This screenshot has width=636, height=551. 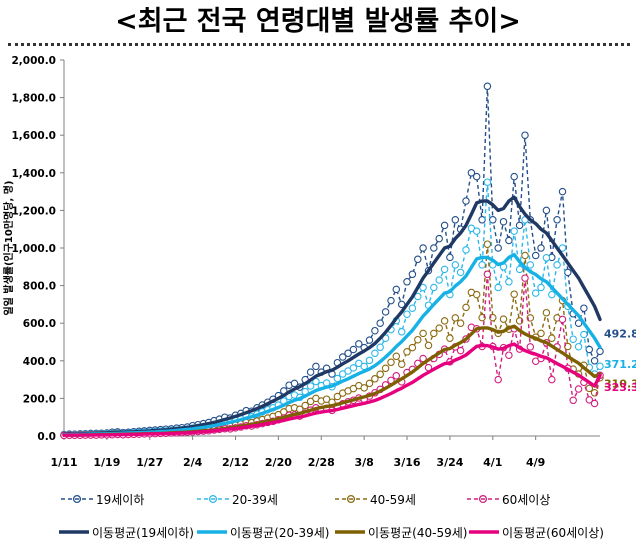 I want to click on y-tick-label: 600.0, so click(x=39, y=324).